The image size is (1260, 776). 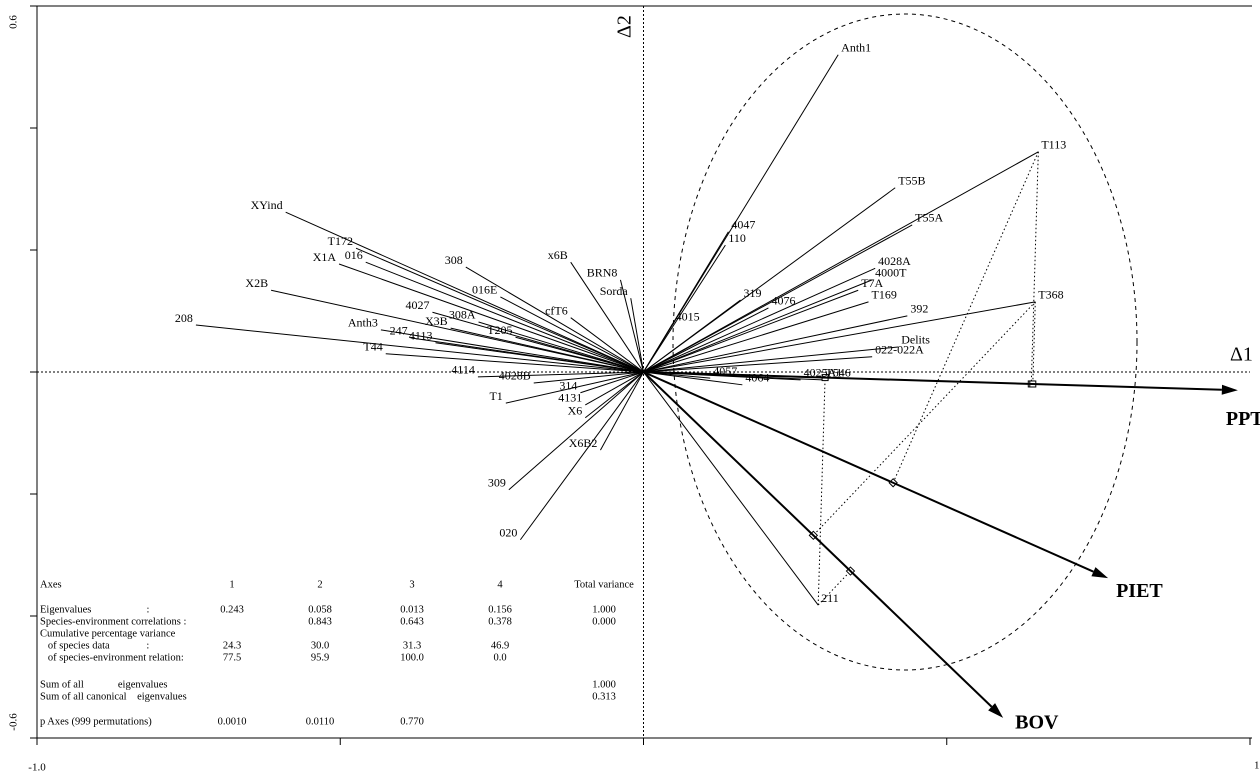 What do you see at coordinates (884, 295) in the screenshot?
I see `species-label: T169` at bounding box center [884, 295].